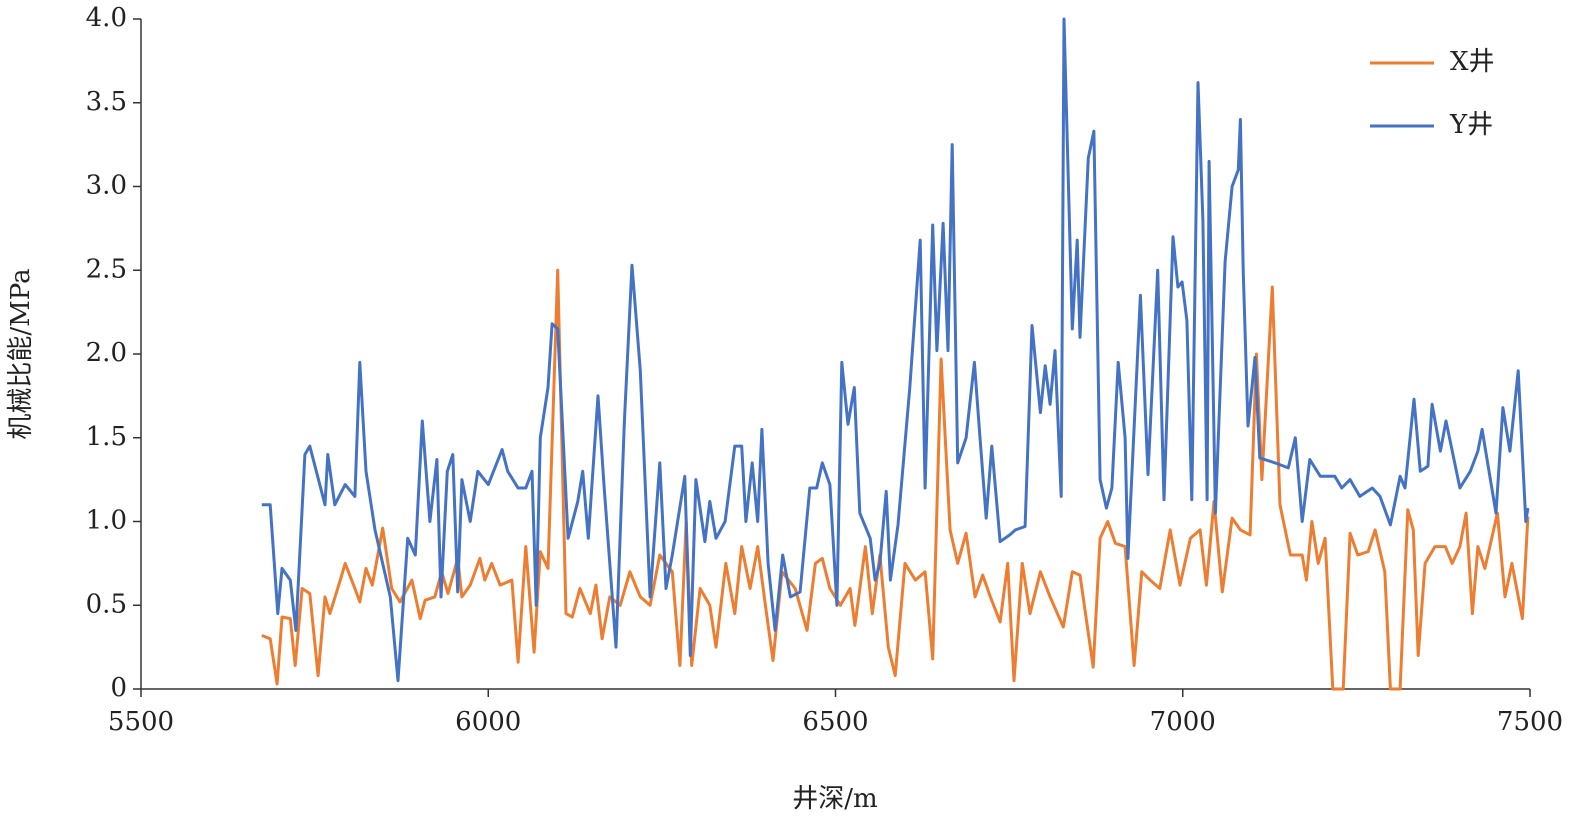 The image size is (1589, 826). Describe the element at coordinates (1471, 125) in the screenshot. I see `legend-label: Y井` at that location.